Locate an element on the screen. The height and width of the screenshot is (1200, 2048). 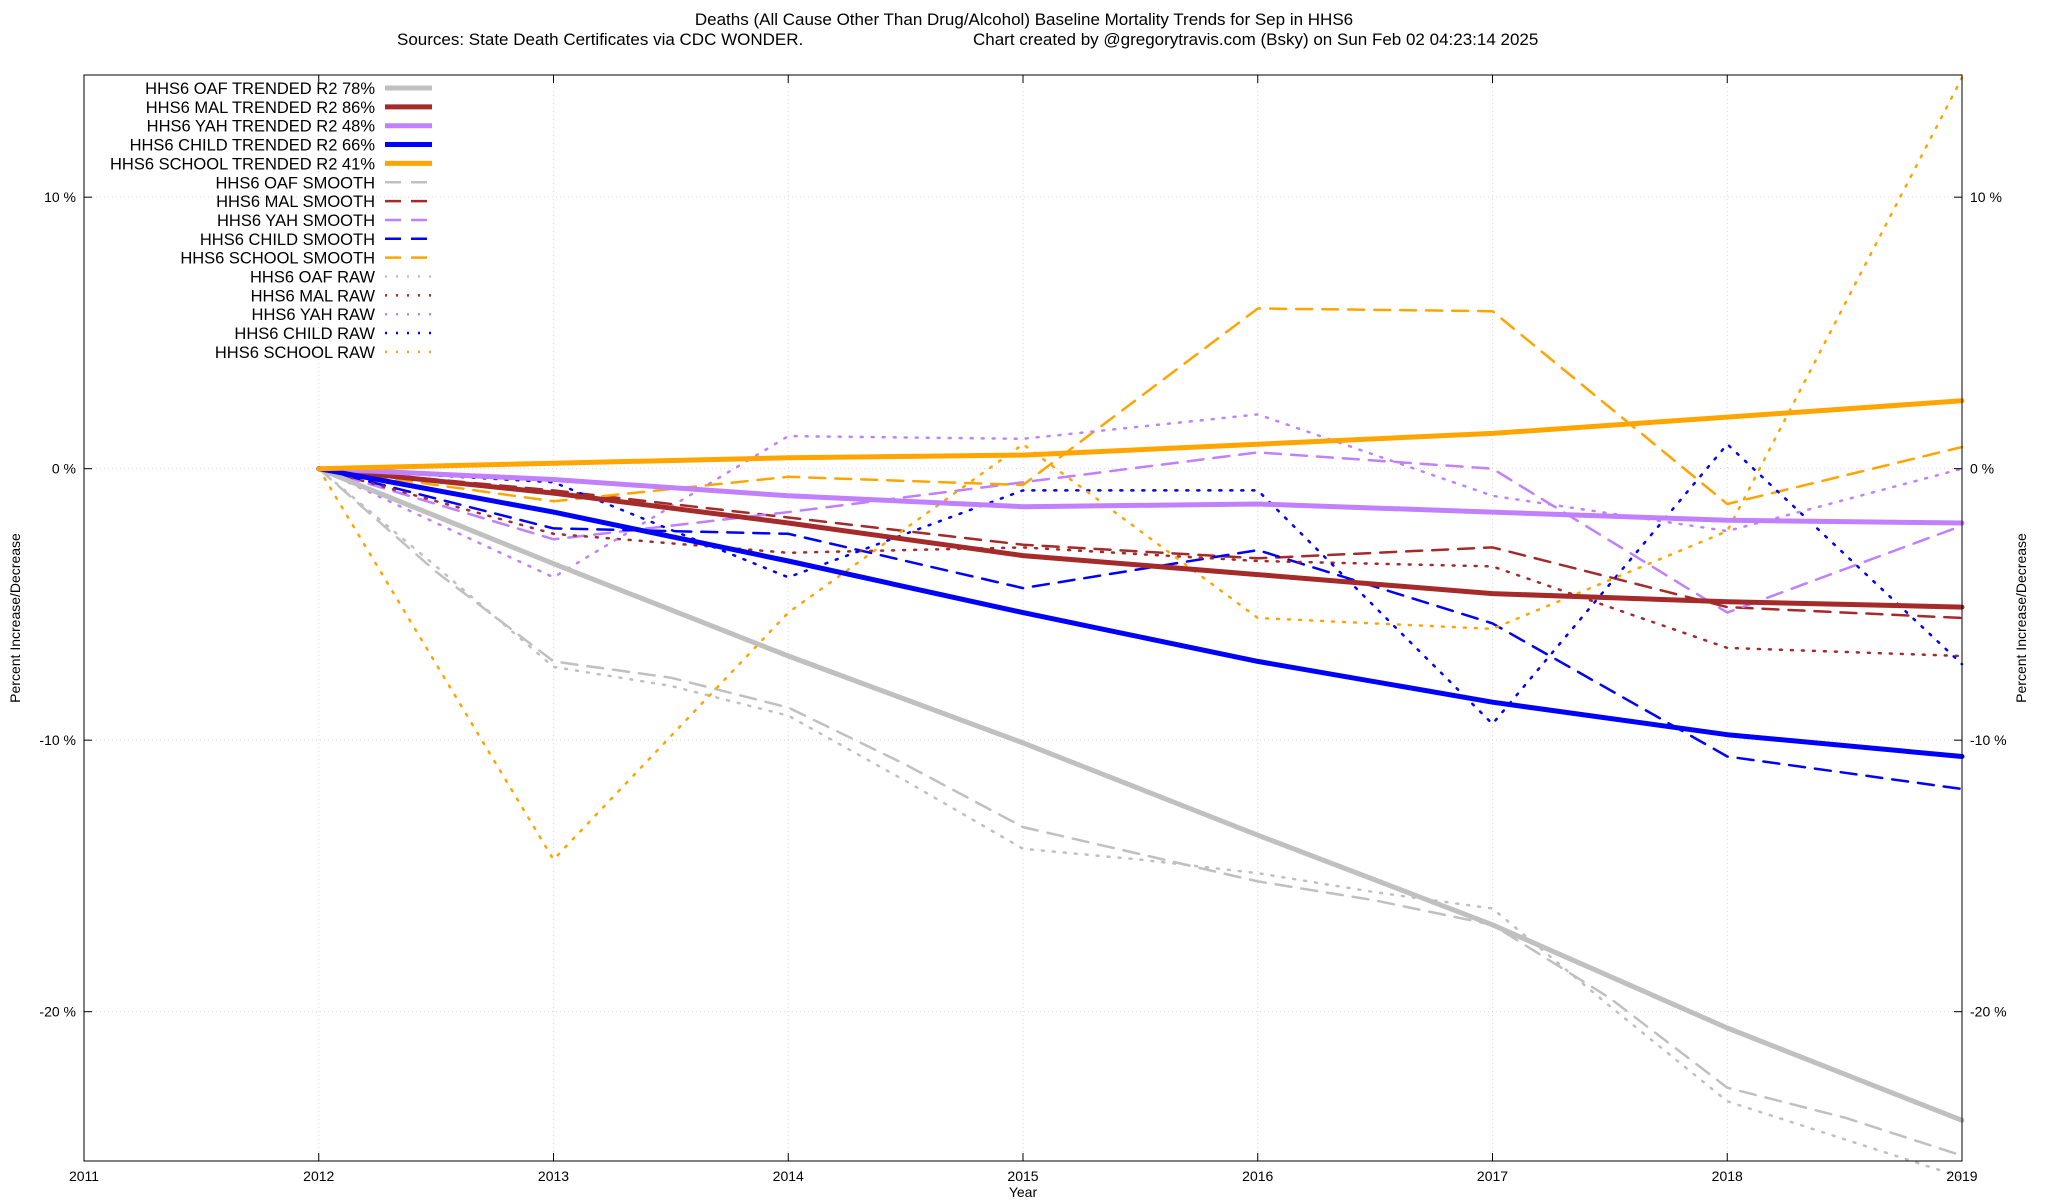
legend-label: HHS6 OAF SMOOTH is located at coordinates (295, 183).